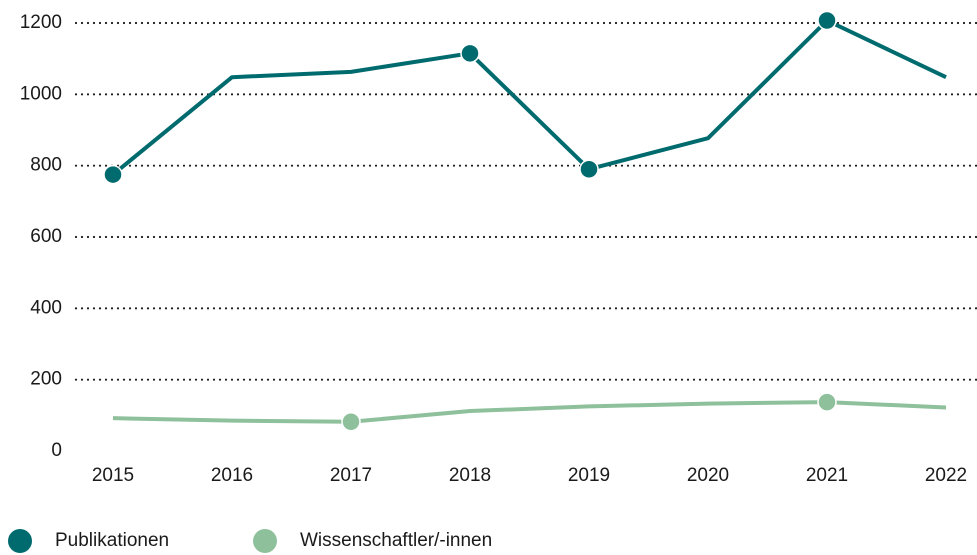 This screenshot has height=555, width=977. I want to click on y-tick-label: 1200, so click(41, 22).